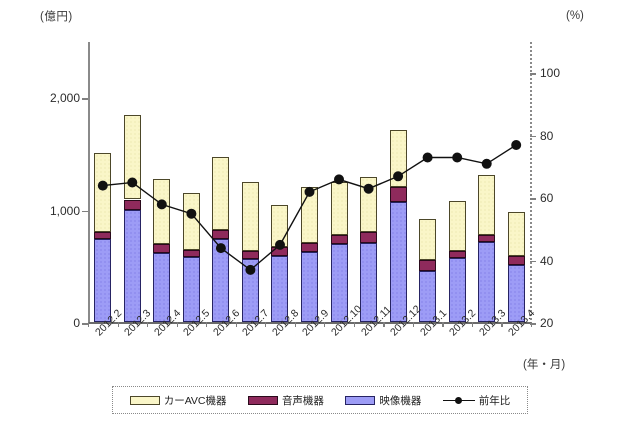 This screenshot has height=426, width=640. Describe the element at coordinates (494, 400) in the screenshot. I see `legend-label: 前年比` at that location.